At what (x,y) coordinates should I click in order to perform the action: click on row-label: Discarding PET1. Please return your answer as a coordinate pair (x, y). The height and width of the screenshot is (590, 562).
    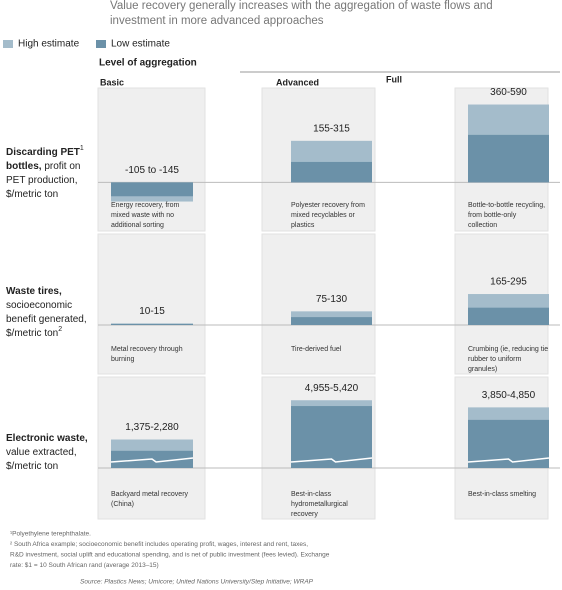
    Looking at the image, I should click on (45, 151).